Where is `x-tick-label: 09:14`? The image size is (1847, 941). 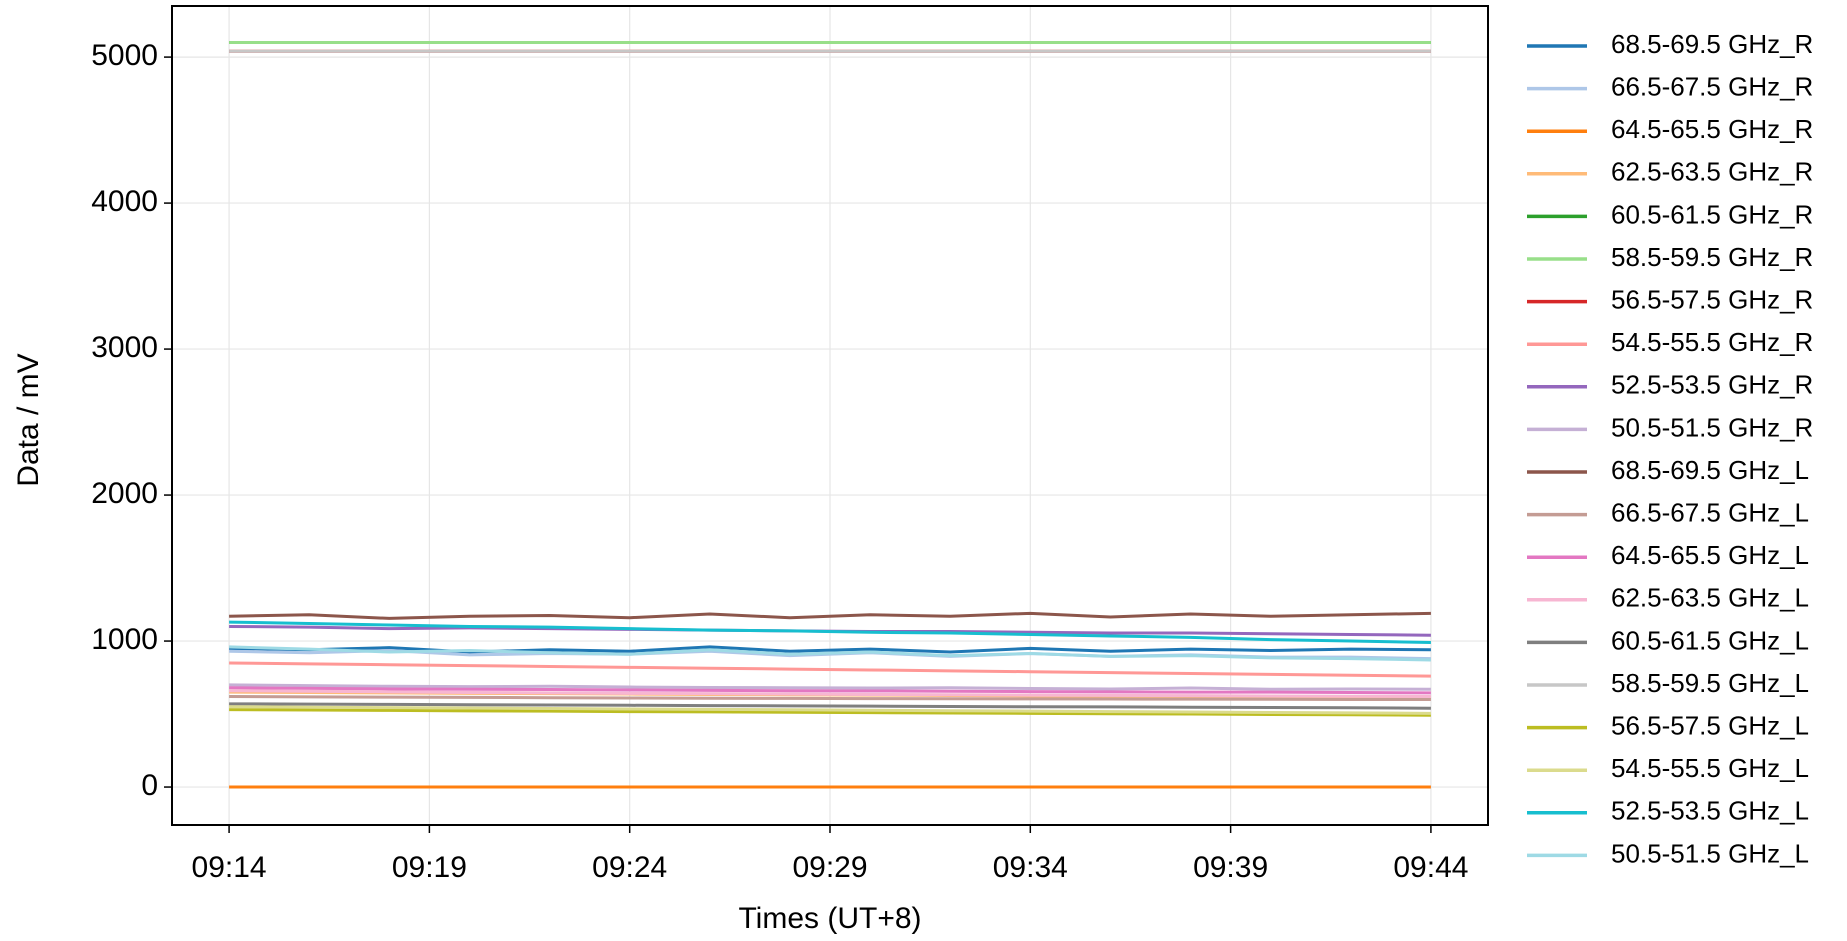 x-tick-label: 09:14 is located at coordinates (229, 867).